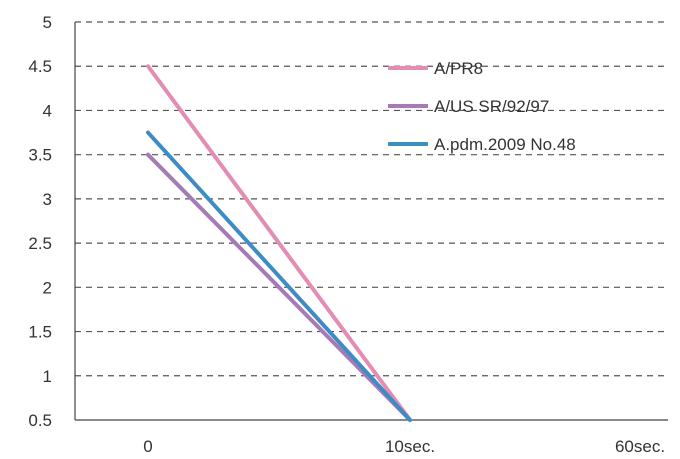 The height and width of the screenshot is (459, 680). I want to click on y-tick-label: 4, so click(47, 110).